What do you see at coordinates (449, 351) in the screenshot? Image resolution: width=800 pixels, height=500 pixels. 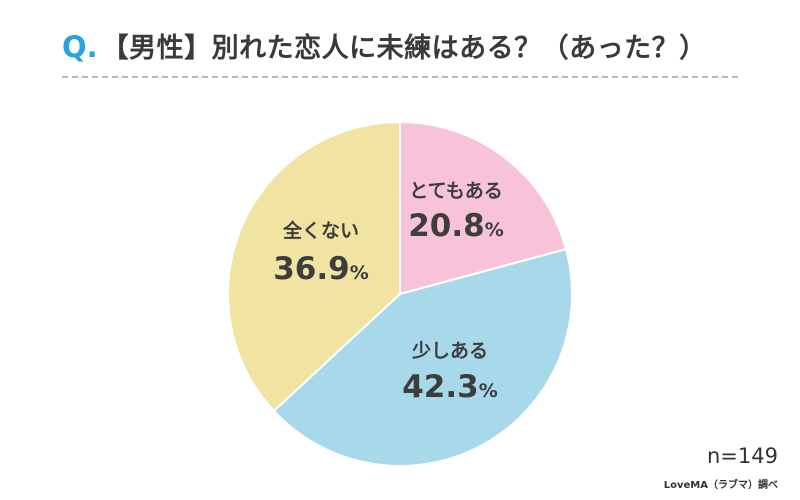 I see `slice-label-somewhat: 少しある` at bounding box center [449, 351].